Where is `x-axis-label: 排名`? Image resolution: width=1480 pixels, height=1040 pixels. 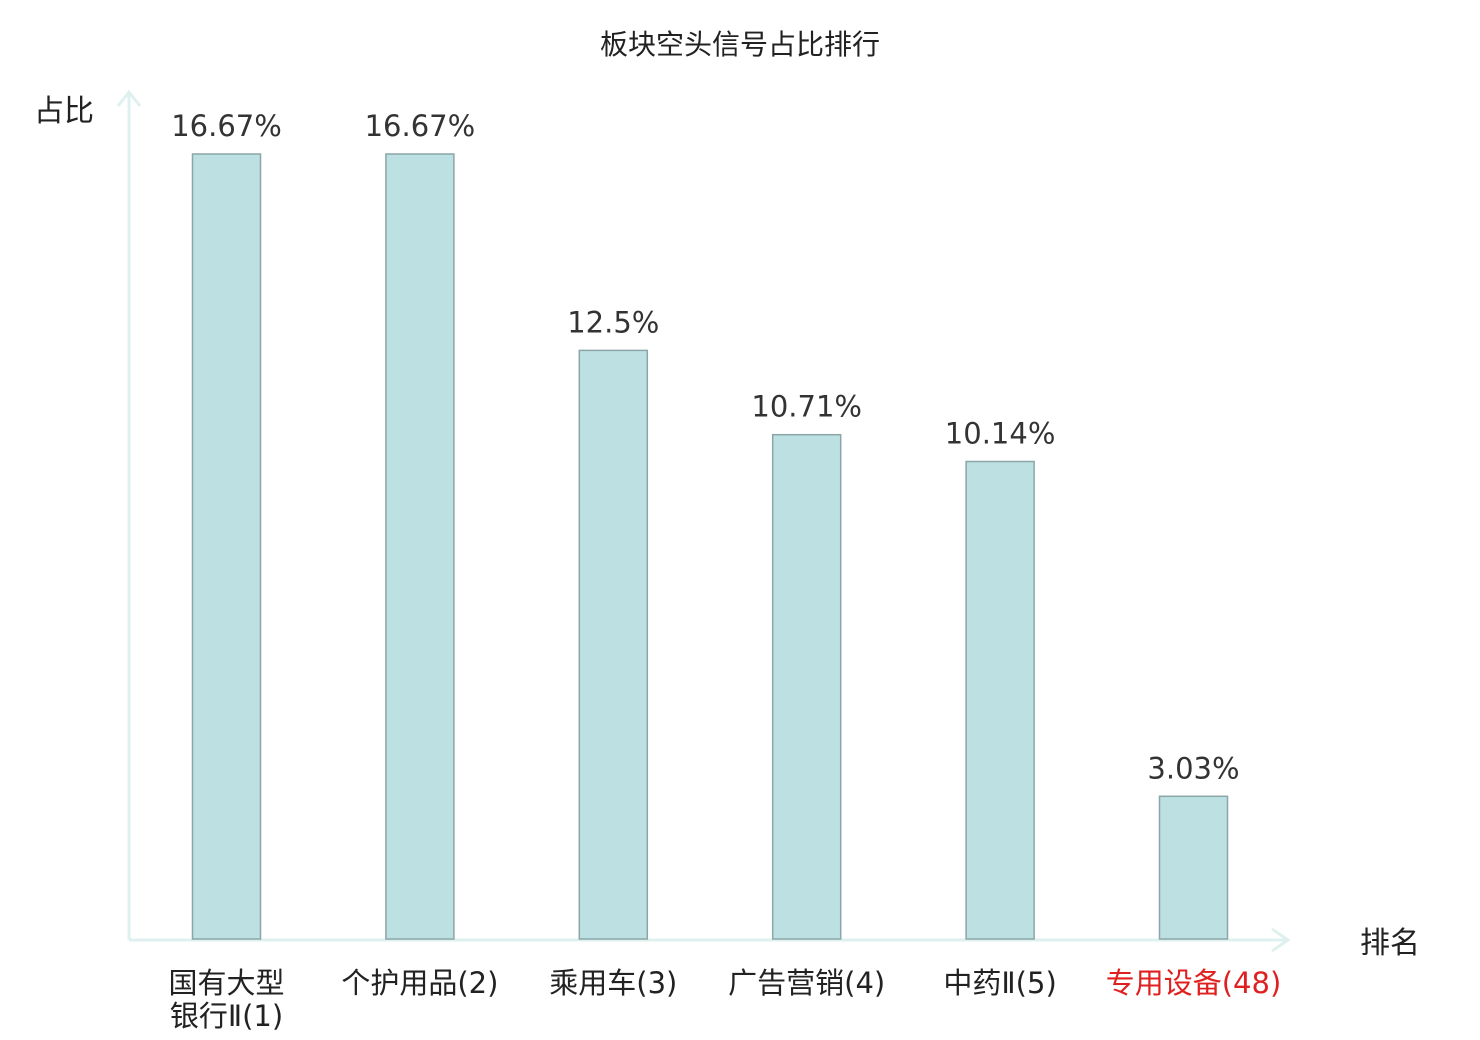 x-axis-label: 排名 is located at coordinates (1390, 943).